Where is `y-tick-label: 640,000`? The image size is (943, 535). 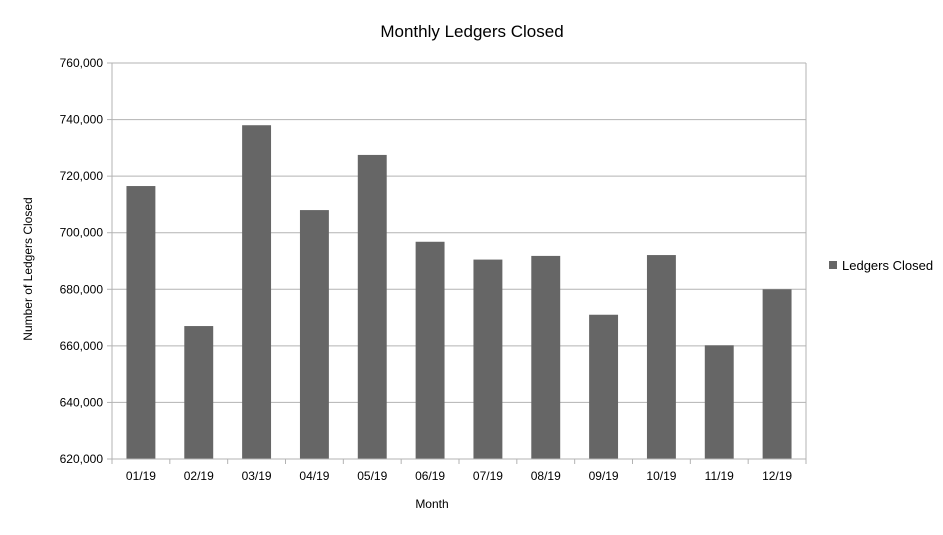 y-tick-label: 640,000 is located at coordinates (82, 402).